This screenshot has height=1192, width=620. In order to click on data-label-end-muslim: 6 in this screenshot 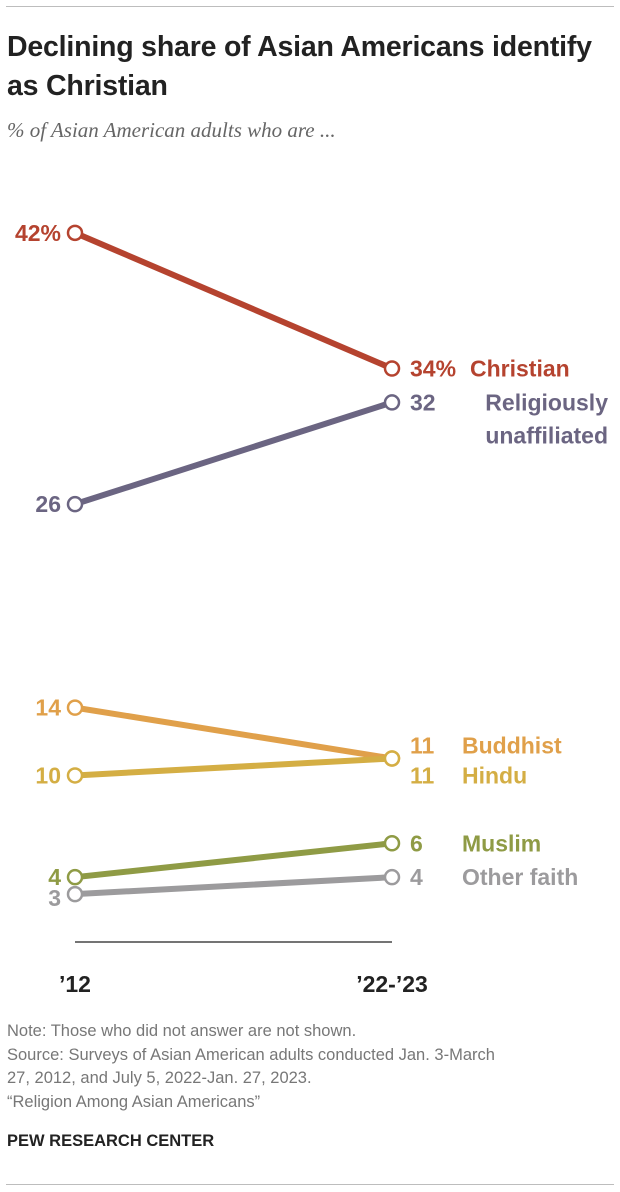, I will do `click(416, 843)`.